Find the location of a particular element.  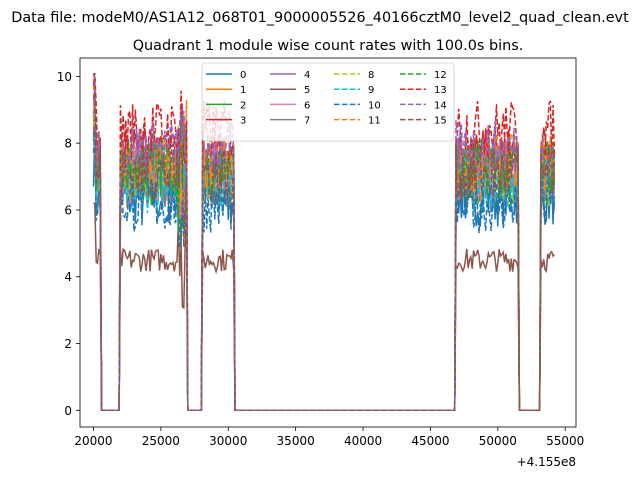

legend-label-2: 2 is located at coordinates (243, 105).